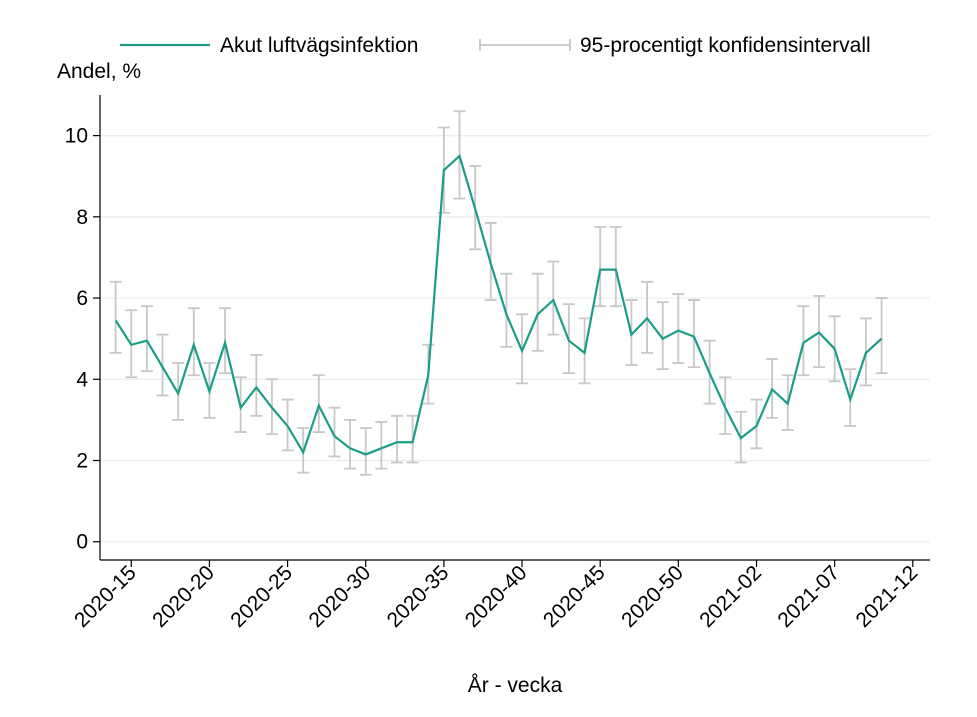  What do you see at coordinates (525, 45) in the screenshot?
I see `legend-ci` at bounding box center [525, 45].